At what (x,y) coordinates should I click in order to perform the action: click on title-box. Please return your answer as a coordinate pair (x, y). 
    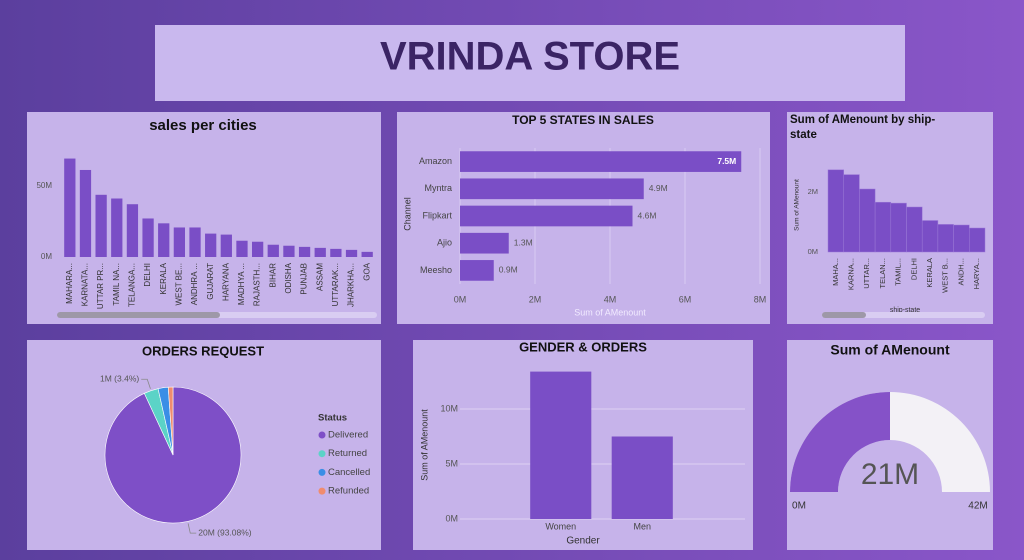
    Looking at the image, I should click on (530, 63).